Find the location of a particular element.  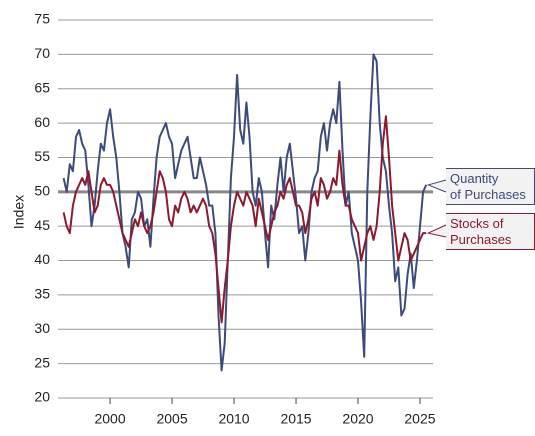

y-tick-label: 25 is located at coordinates (42, 362).